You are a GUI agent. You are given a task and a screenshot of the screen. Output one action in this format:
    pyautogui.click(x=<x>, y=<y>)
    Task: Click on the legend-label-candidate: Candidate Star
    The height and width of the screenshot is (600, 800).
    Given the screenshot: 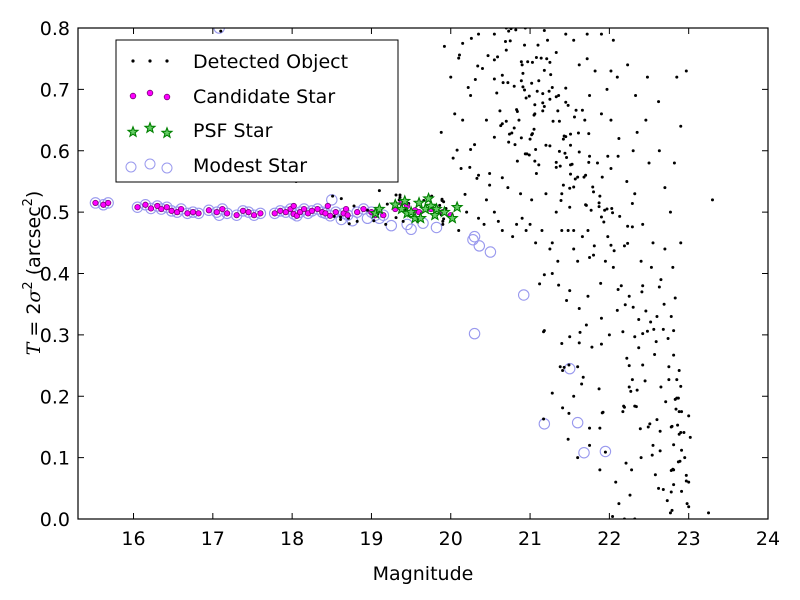 What is the action you would take?
    pyautogui.click(x=264, y=97)
    